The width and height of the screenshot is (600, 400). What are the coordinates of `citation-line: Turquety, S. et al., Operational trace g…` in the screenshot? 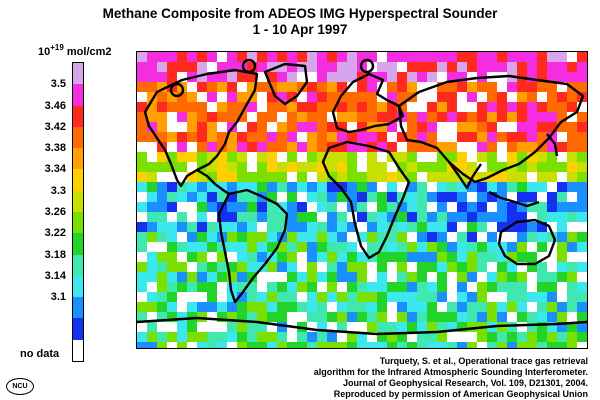 It's located at (483, 361).